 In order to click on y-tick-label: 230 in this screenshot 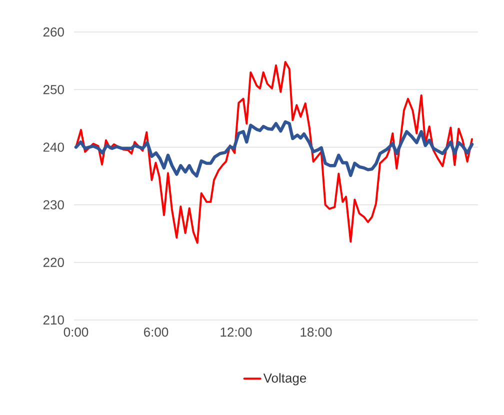, I will do `click(53, 205)`.